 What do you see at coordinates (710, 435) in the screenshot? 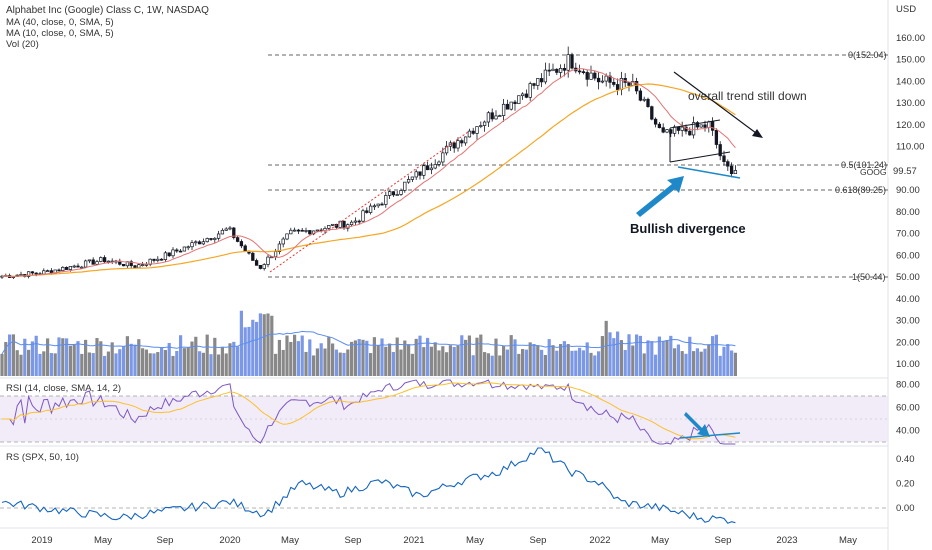
I see `rsi-divergence-line` at bounding box center [710, 435].